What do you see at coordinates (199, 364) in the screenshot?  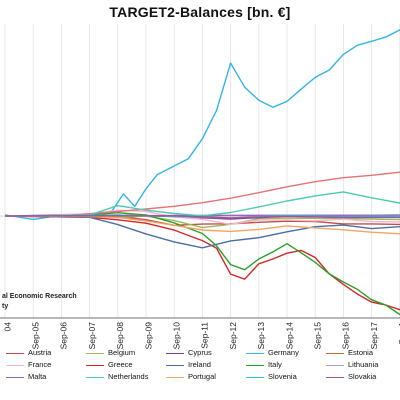 I see `legend-label: Ireland` at bounding box center [199, 364].